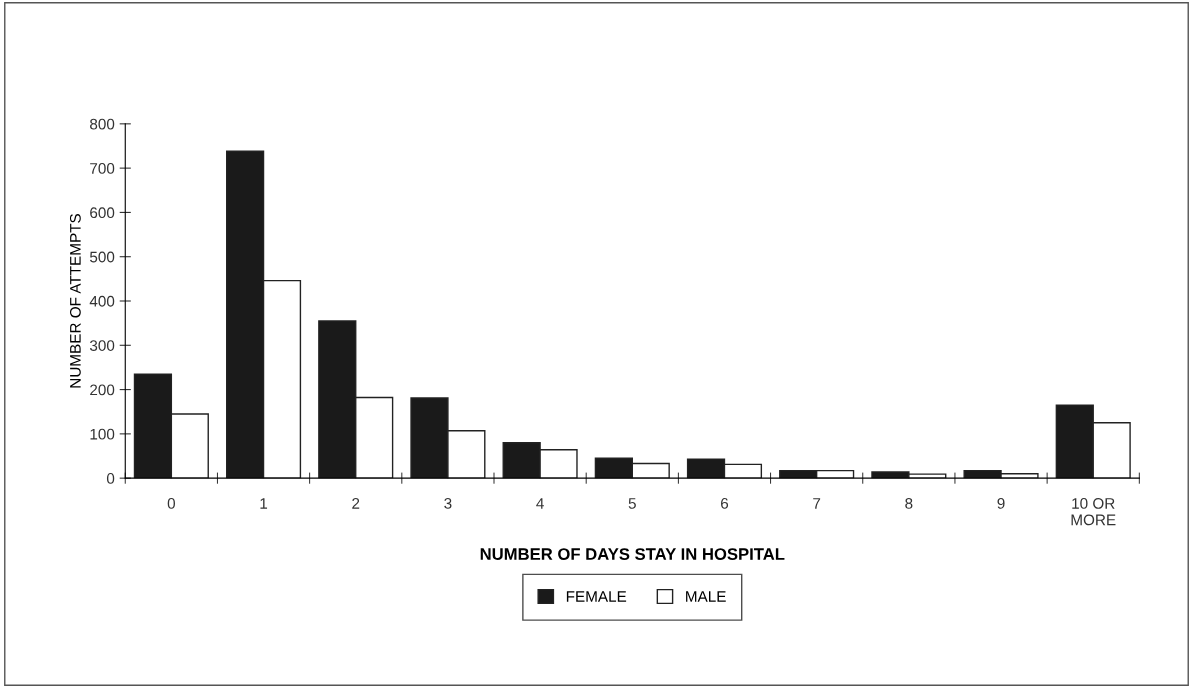 This screenshot has width=1193, height=688. Describe the element at coordinates (909, 503) in the screenshot. I see `x-tick-label: 8` at that location.